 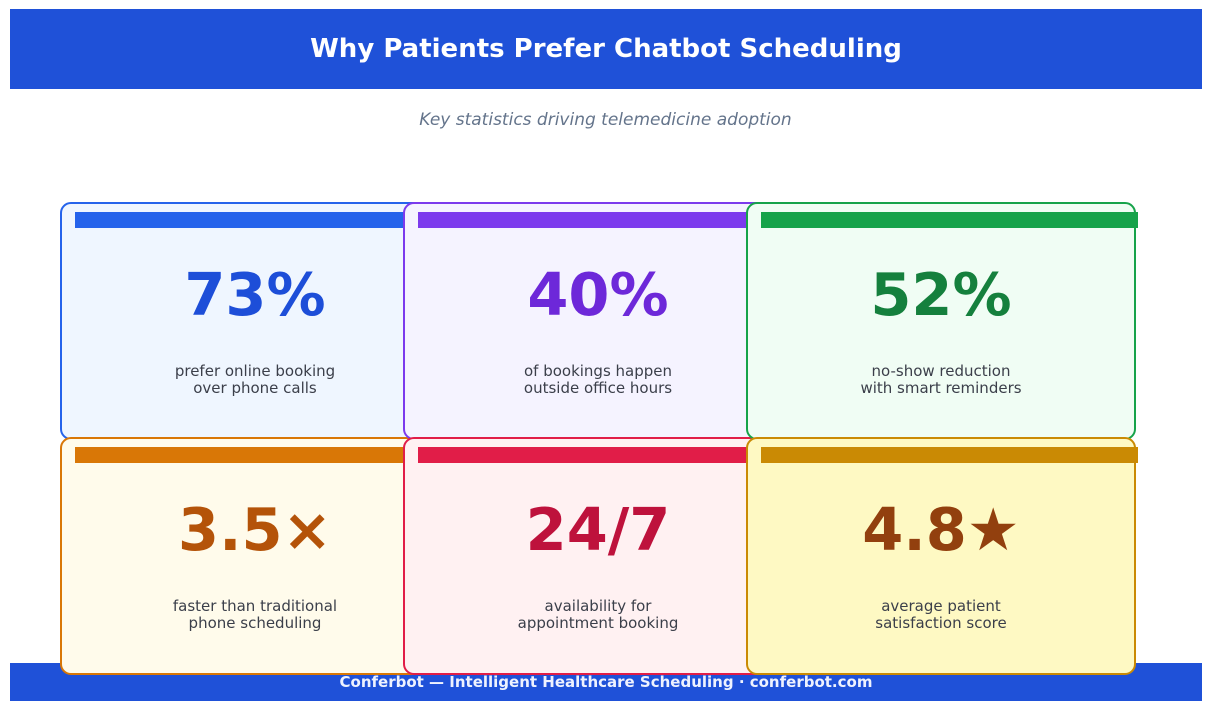 I want to click on stat-card: 24/7 availability for appointment booking, so click(x=599, y=556).